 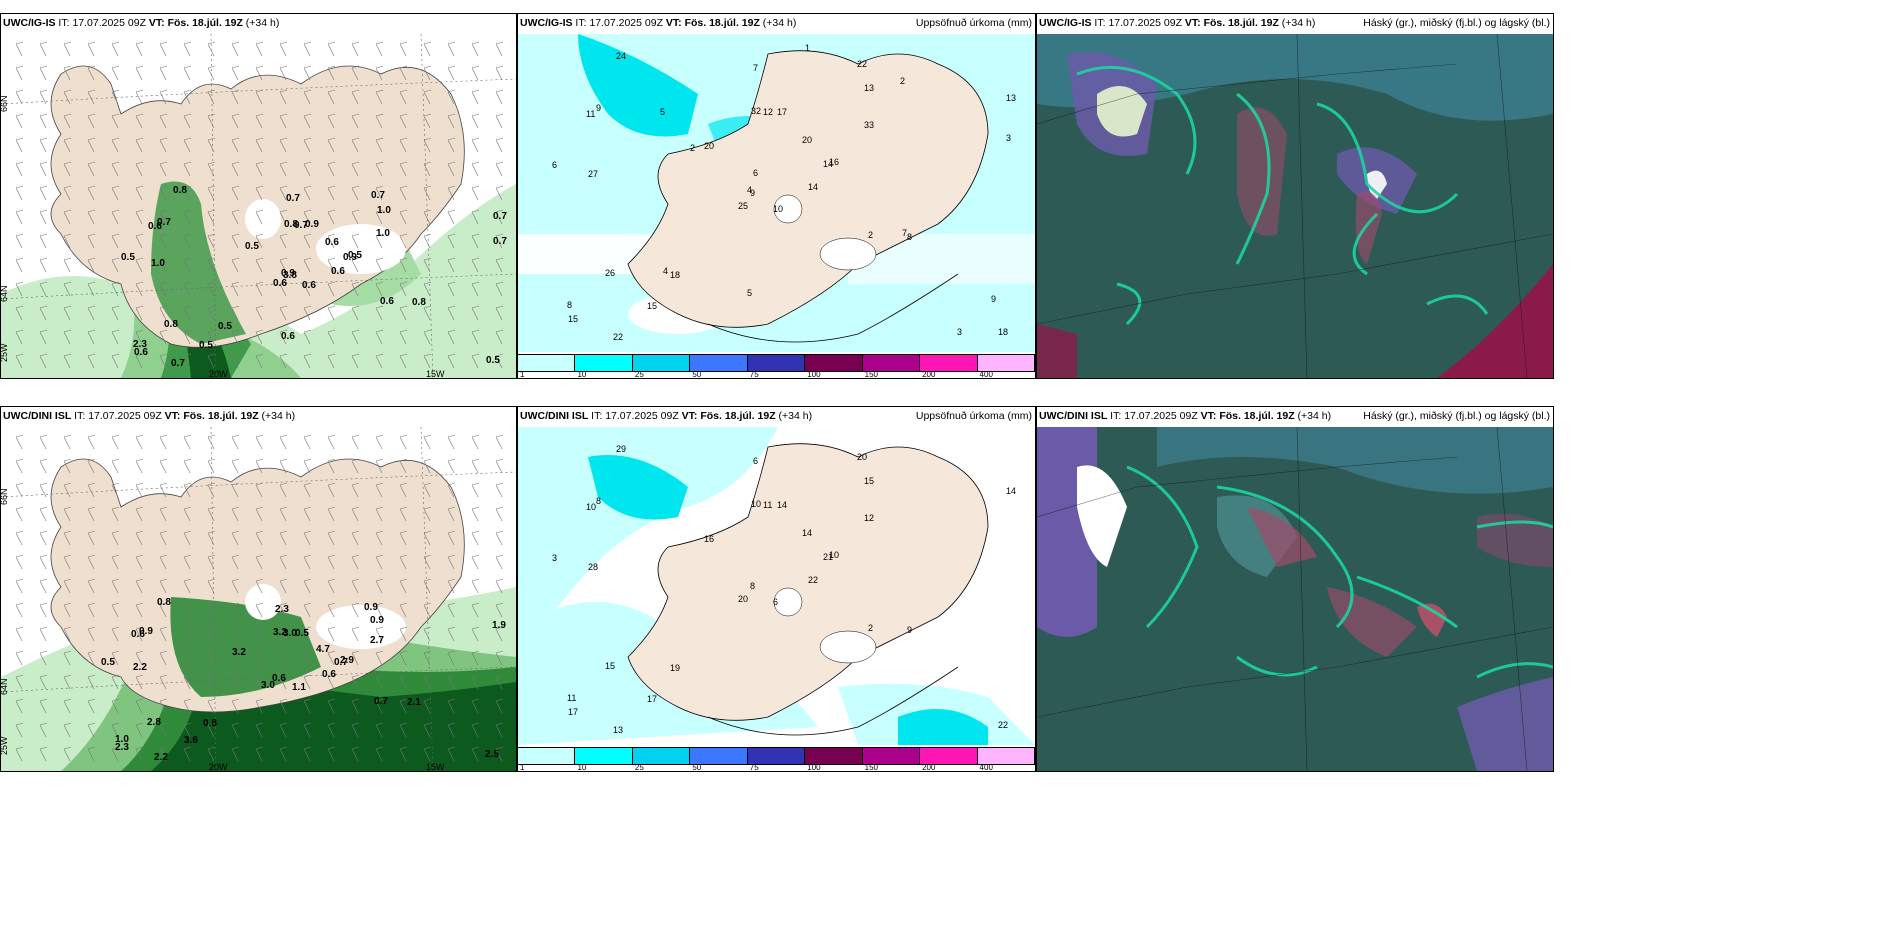 I want to click on colorbar-label: 1, so click(x=522, y=767).